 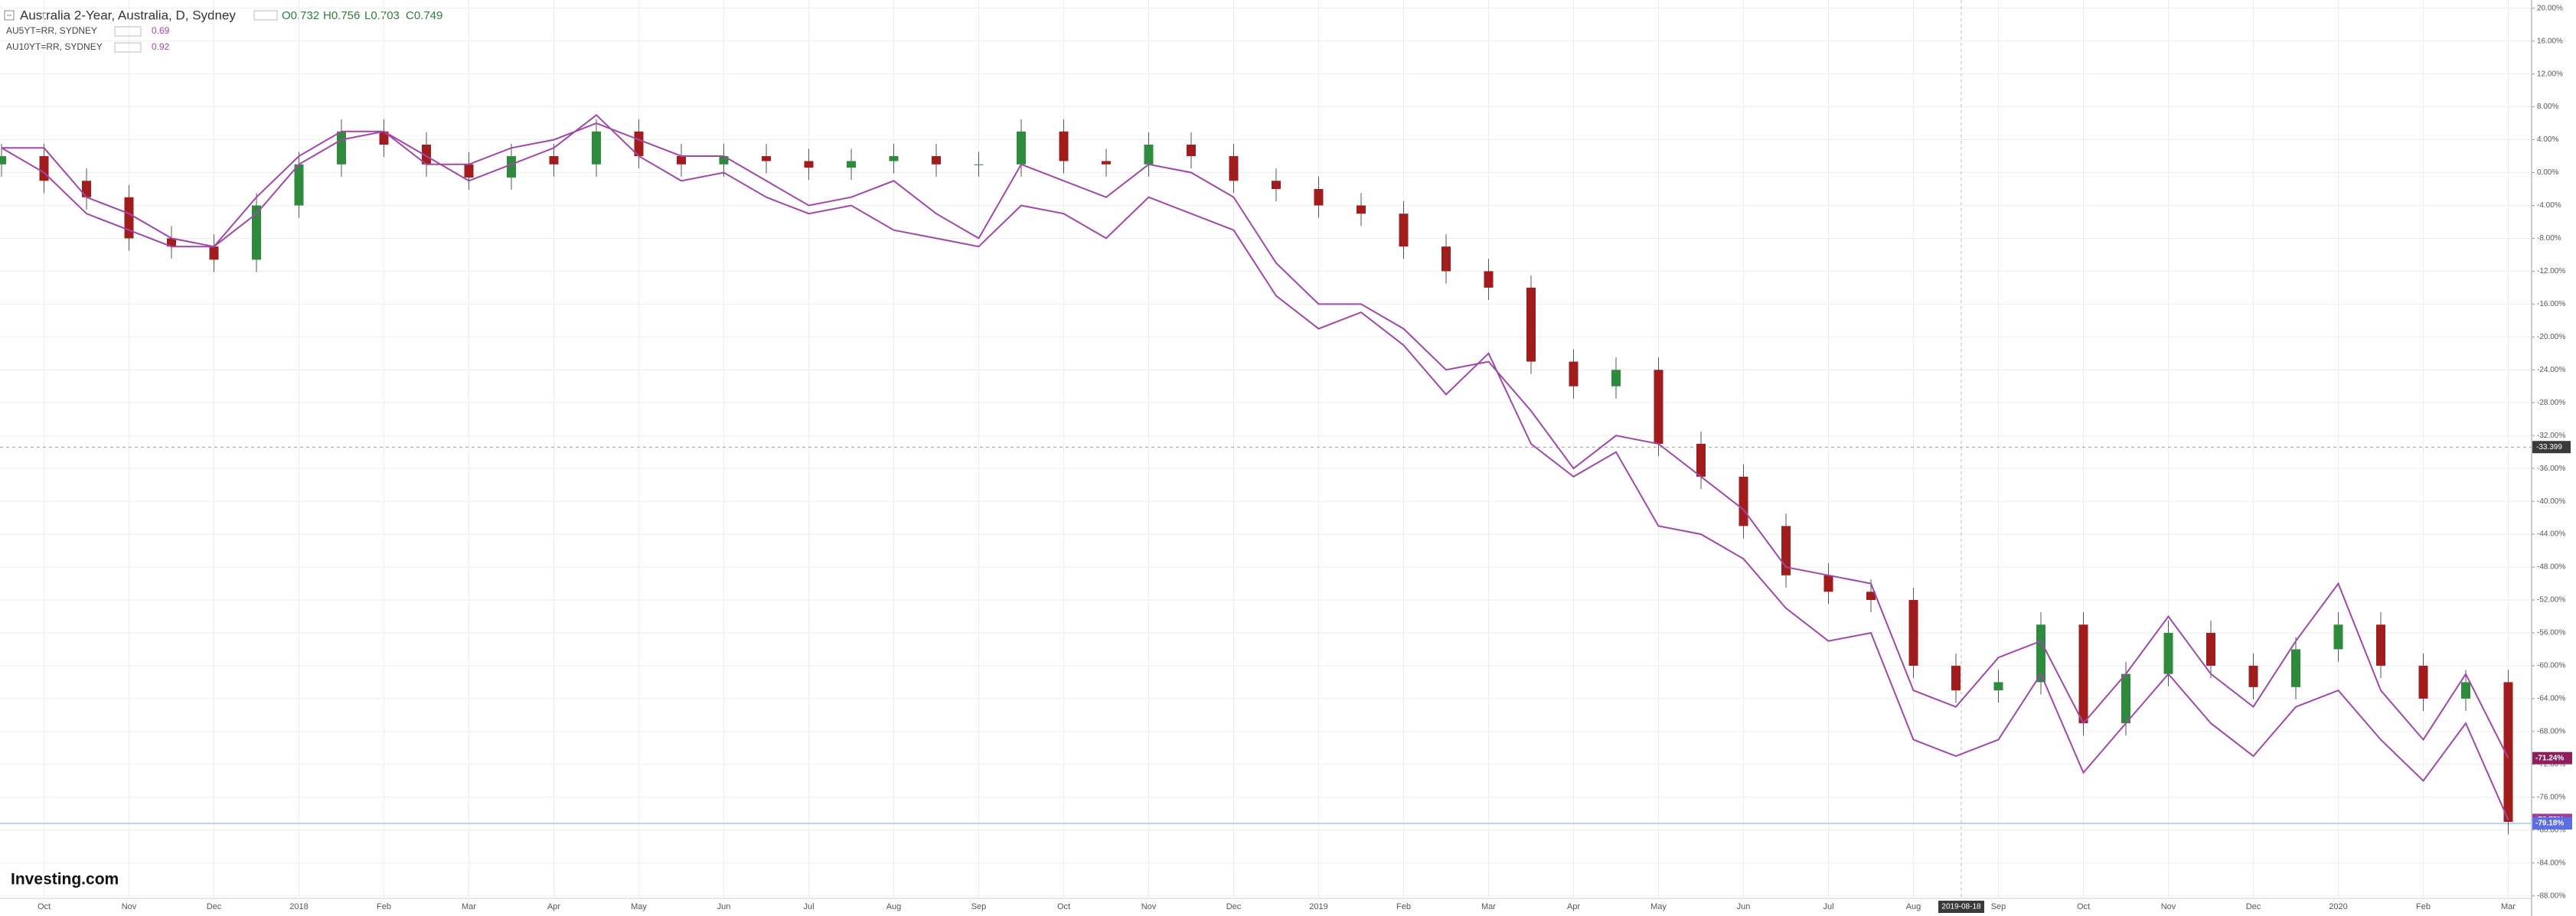 I want to click on y-tick-label: -40.00%, so click(x=2551, y=501).